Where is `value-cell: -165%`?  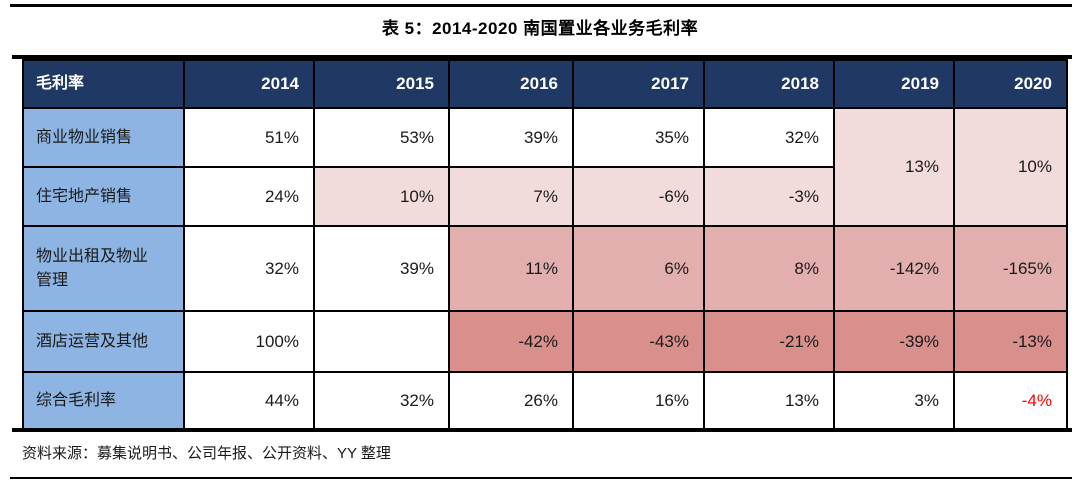
value-cell: -165% is located at coordinates (1010, 268).